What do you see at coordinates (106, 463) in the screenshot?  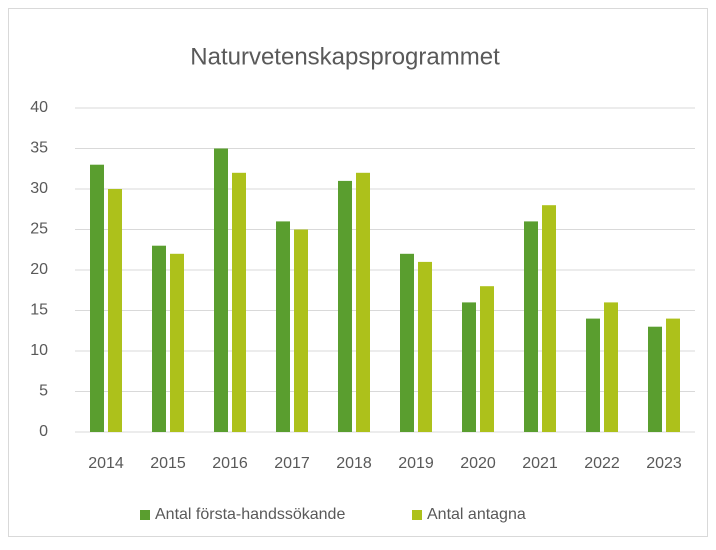 I see `x-tick-label: 2014` at bounding box center [106, 463].